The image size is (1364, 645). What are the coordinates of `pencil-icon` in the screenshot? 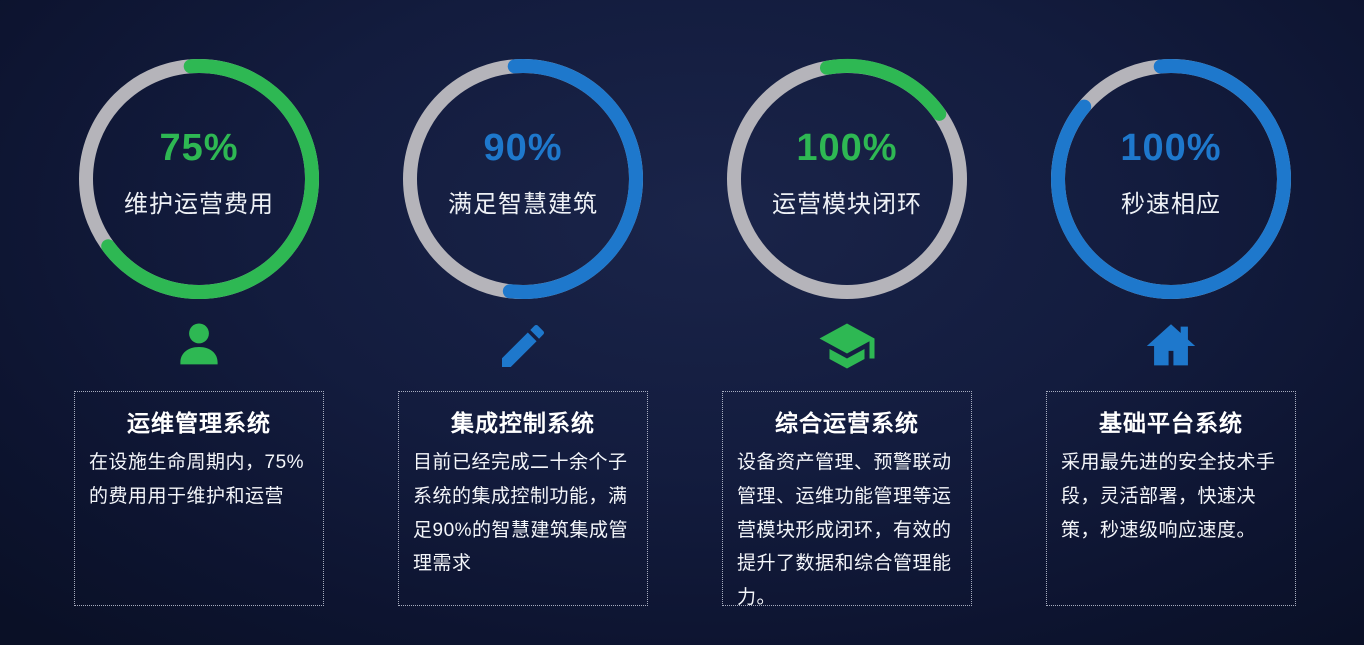 It's located at (523, 346).